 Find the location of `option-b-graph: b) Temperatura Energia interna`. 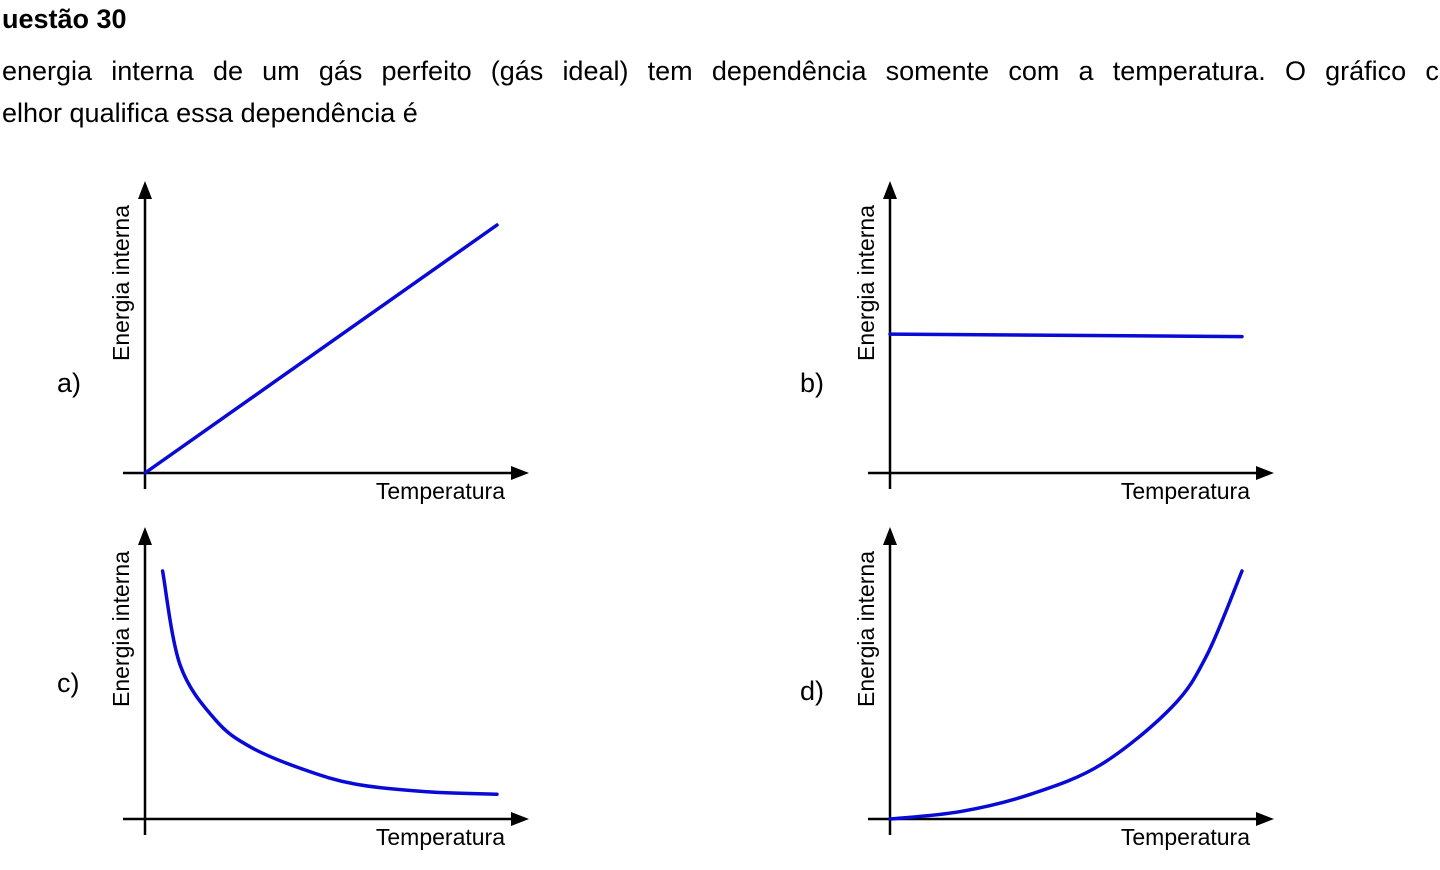

option-b-graph: b) Temperatura Energia interna is located at coordinates (1037, 342).